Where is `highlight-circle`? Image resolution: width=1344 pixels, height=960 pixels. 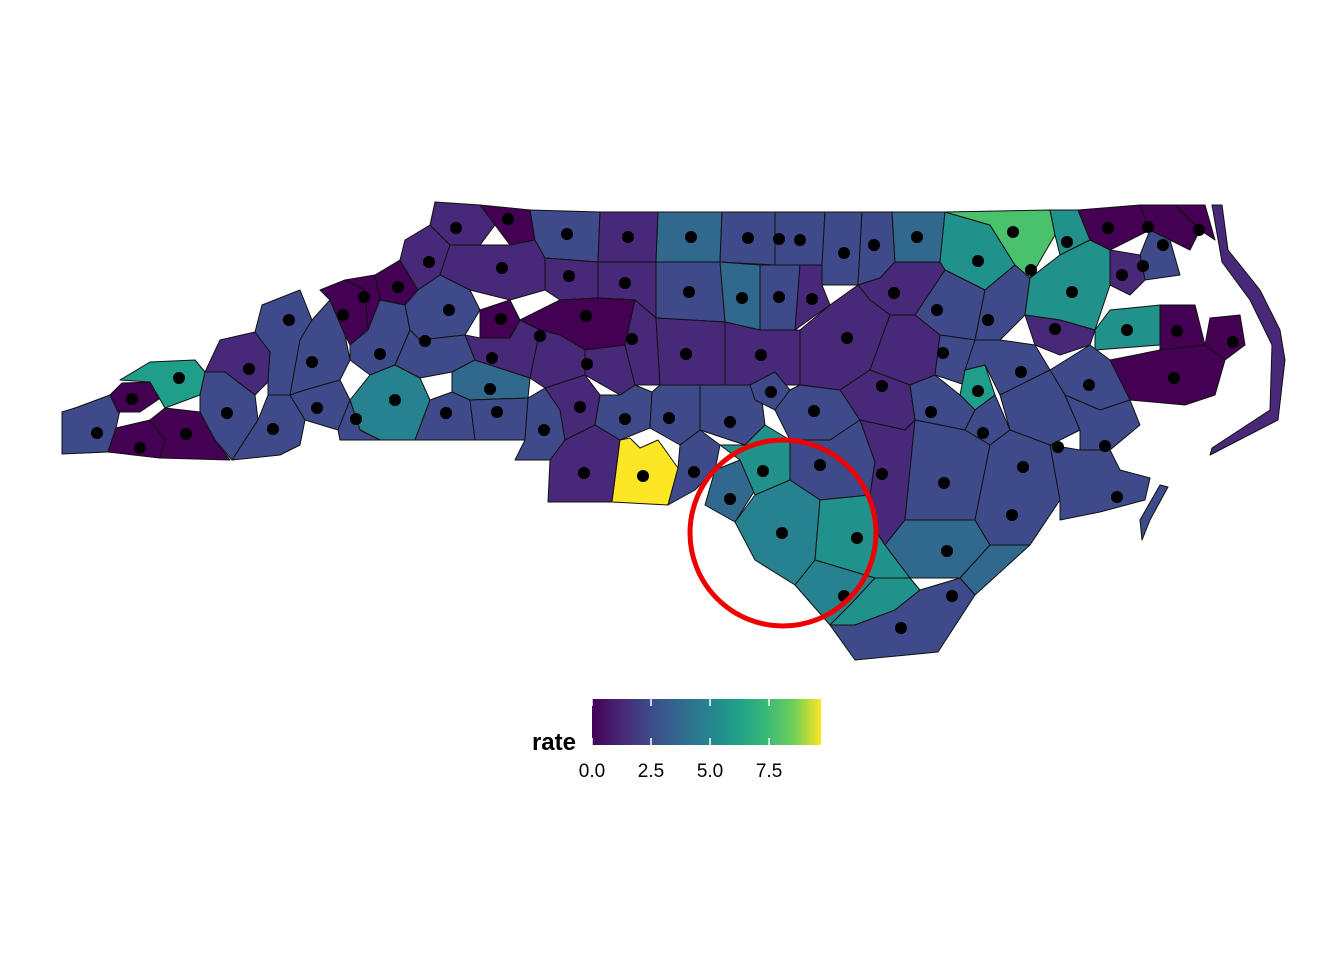 highlight-circle is located at coordinates (783, 533).